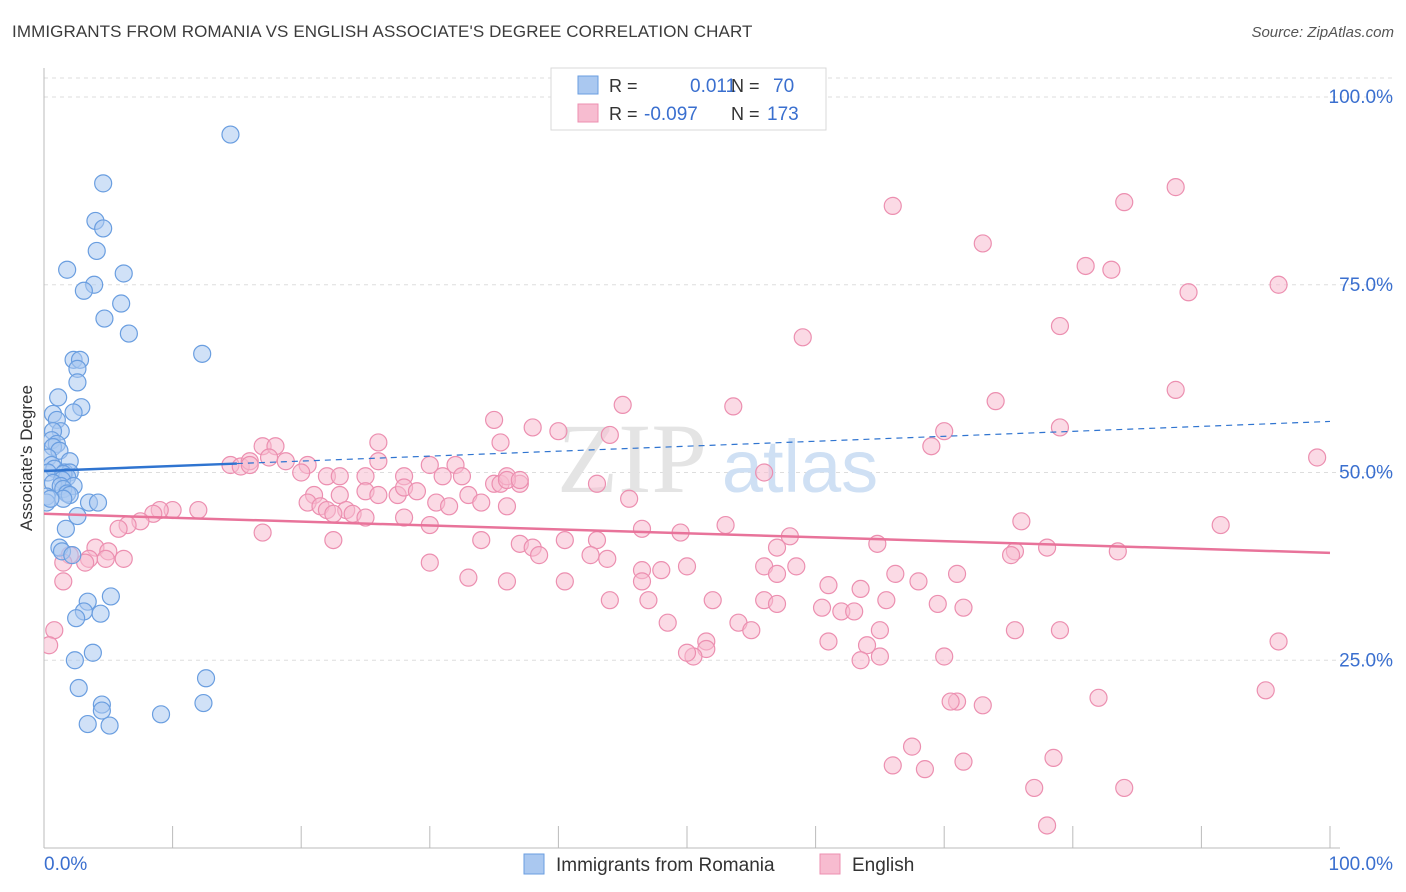  Describe the element at coordinates (623, 114) in the screenshot. I see `legend-r-label-english: R =` at that location.